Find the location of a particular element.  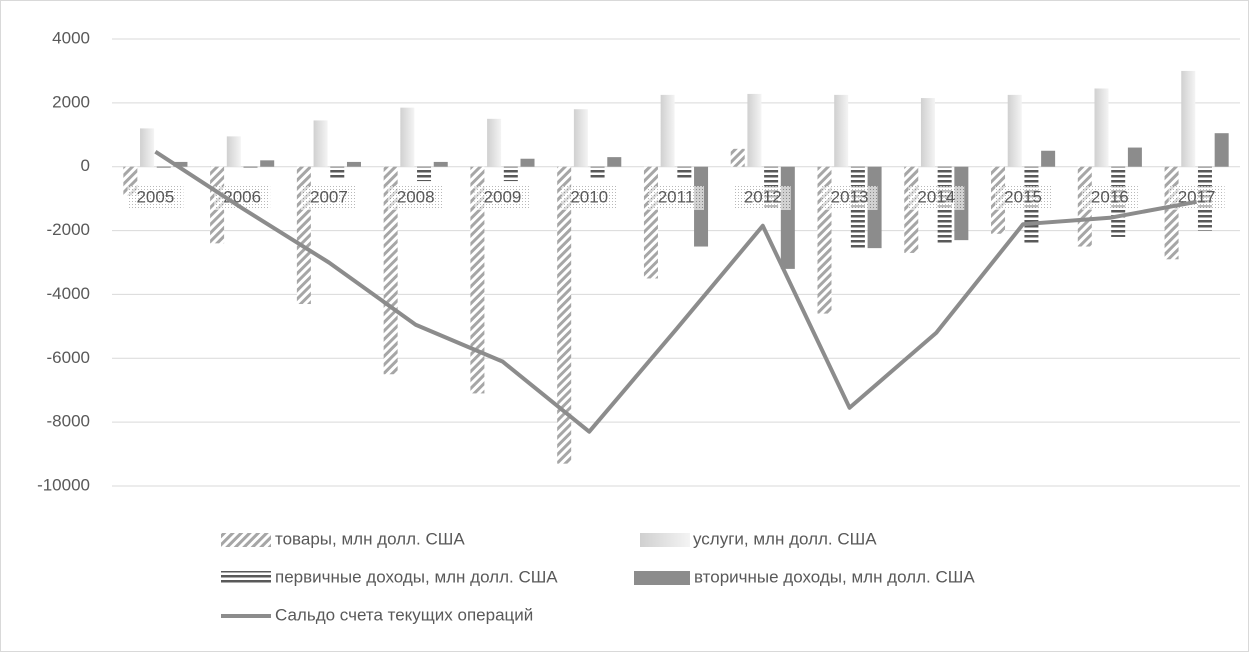

y-tick-label: 2000 is located at coordinates (71, 101).